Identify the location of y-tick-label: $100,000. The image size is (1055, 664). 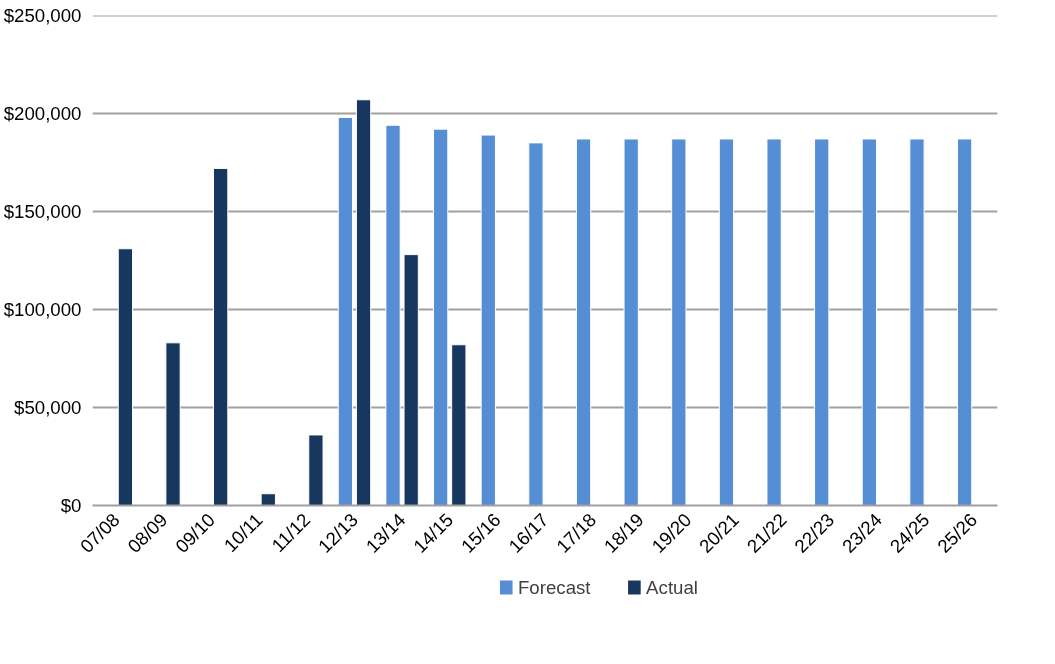
(42, 309).